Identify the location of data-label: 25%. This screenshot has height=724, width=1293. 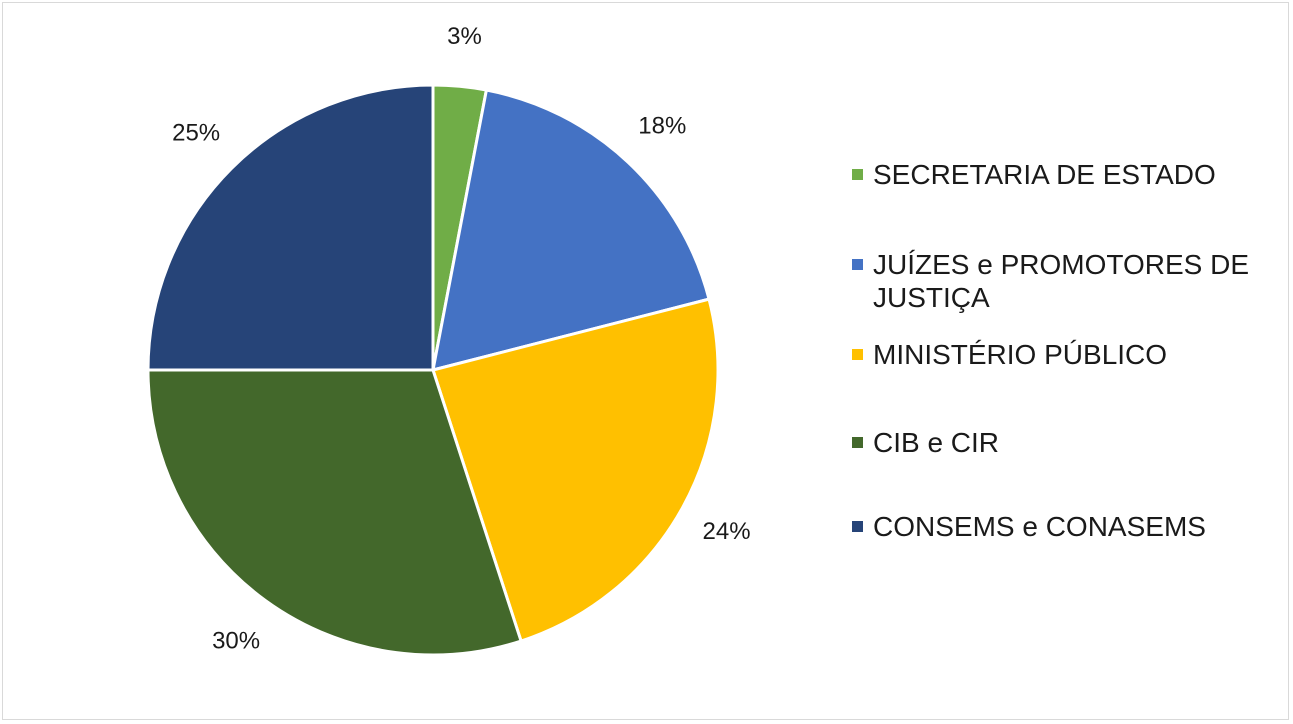
(196, 133).